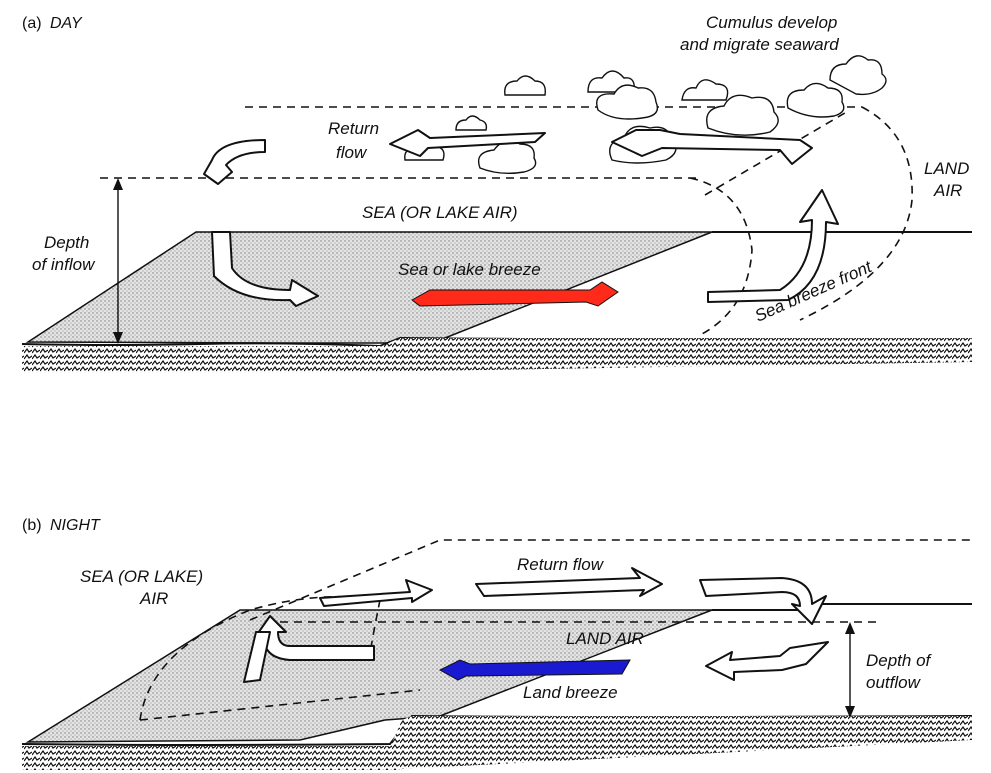 Image resolution: width=991 pixels, height=773 pixels. Describe the element at coordinates (515, 294) in the screenshot. I see `sea-breeze-arrow` at that location.